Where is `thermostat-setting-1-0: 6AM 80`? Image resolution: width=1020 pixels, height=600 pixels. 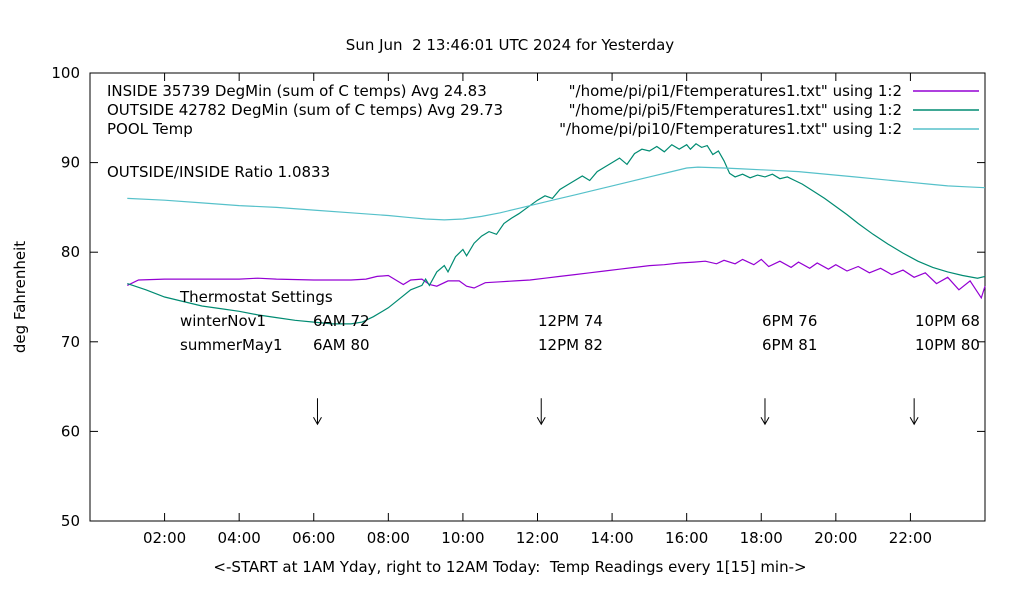 thermostat-setting-1-0: 6AM 80 is located at coordinates (341, 345).